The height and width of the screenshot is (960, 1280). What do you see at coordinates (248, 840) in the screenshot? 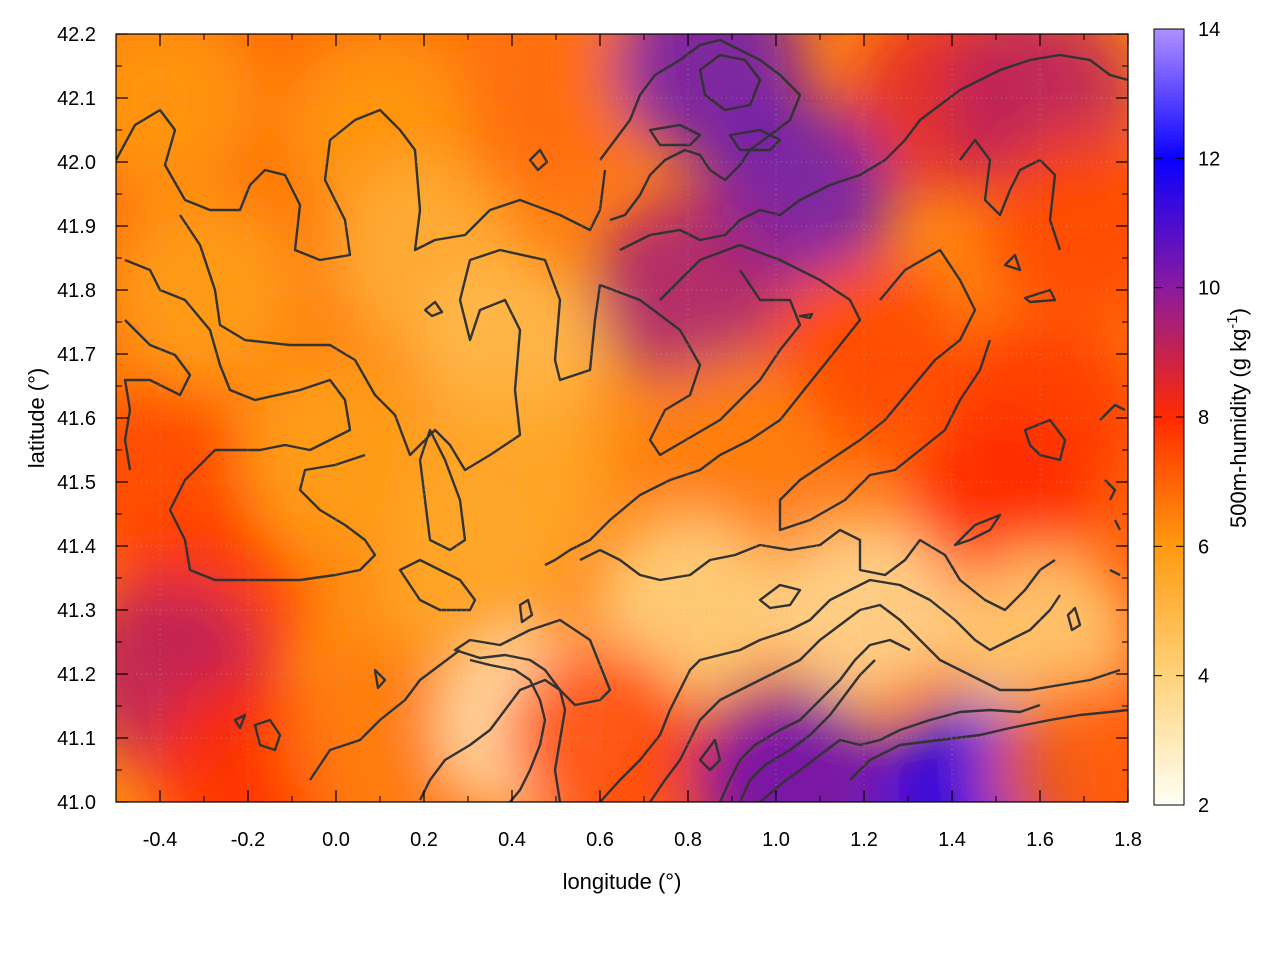
I see `x-tick-label: -0.2` at bounding box center [248, 840].